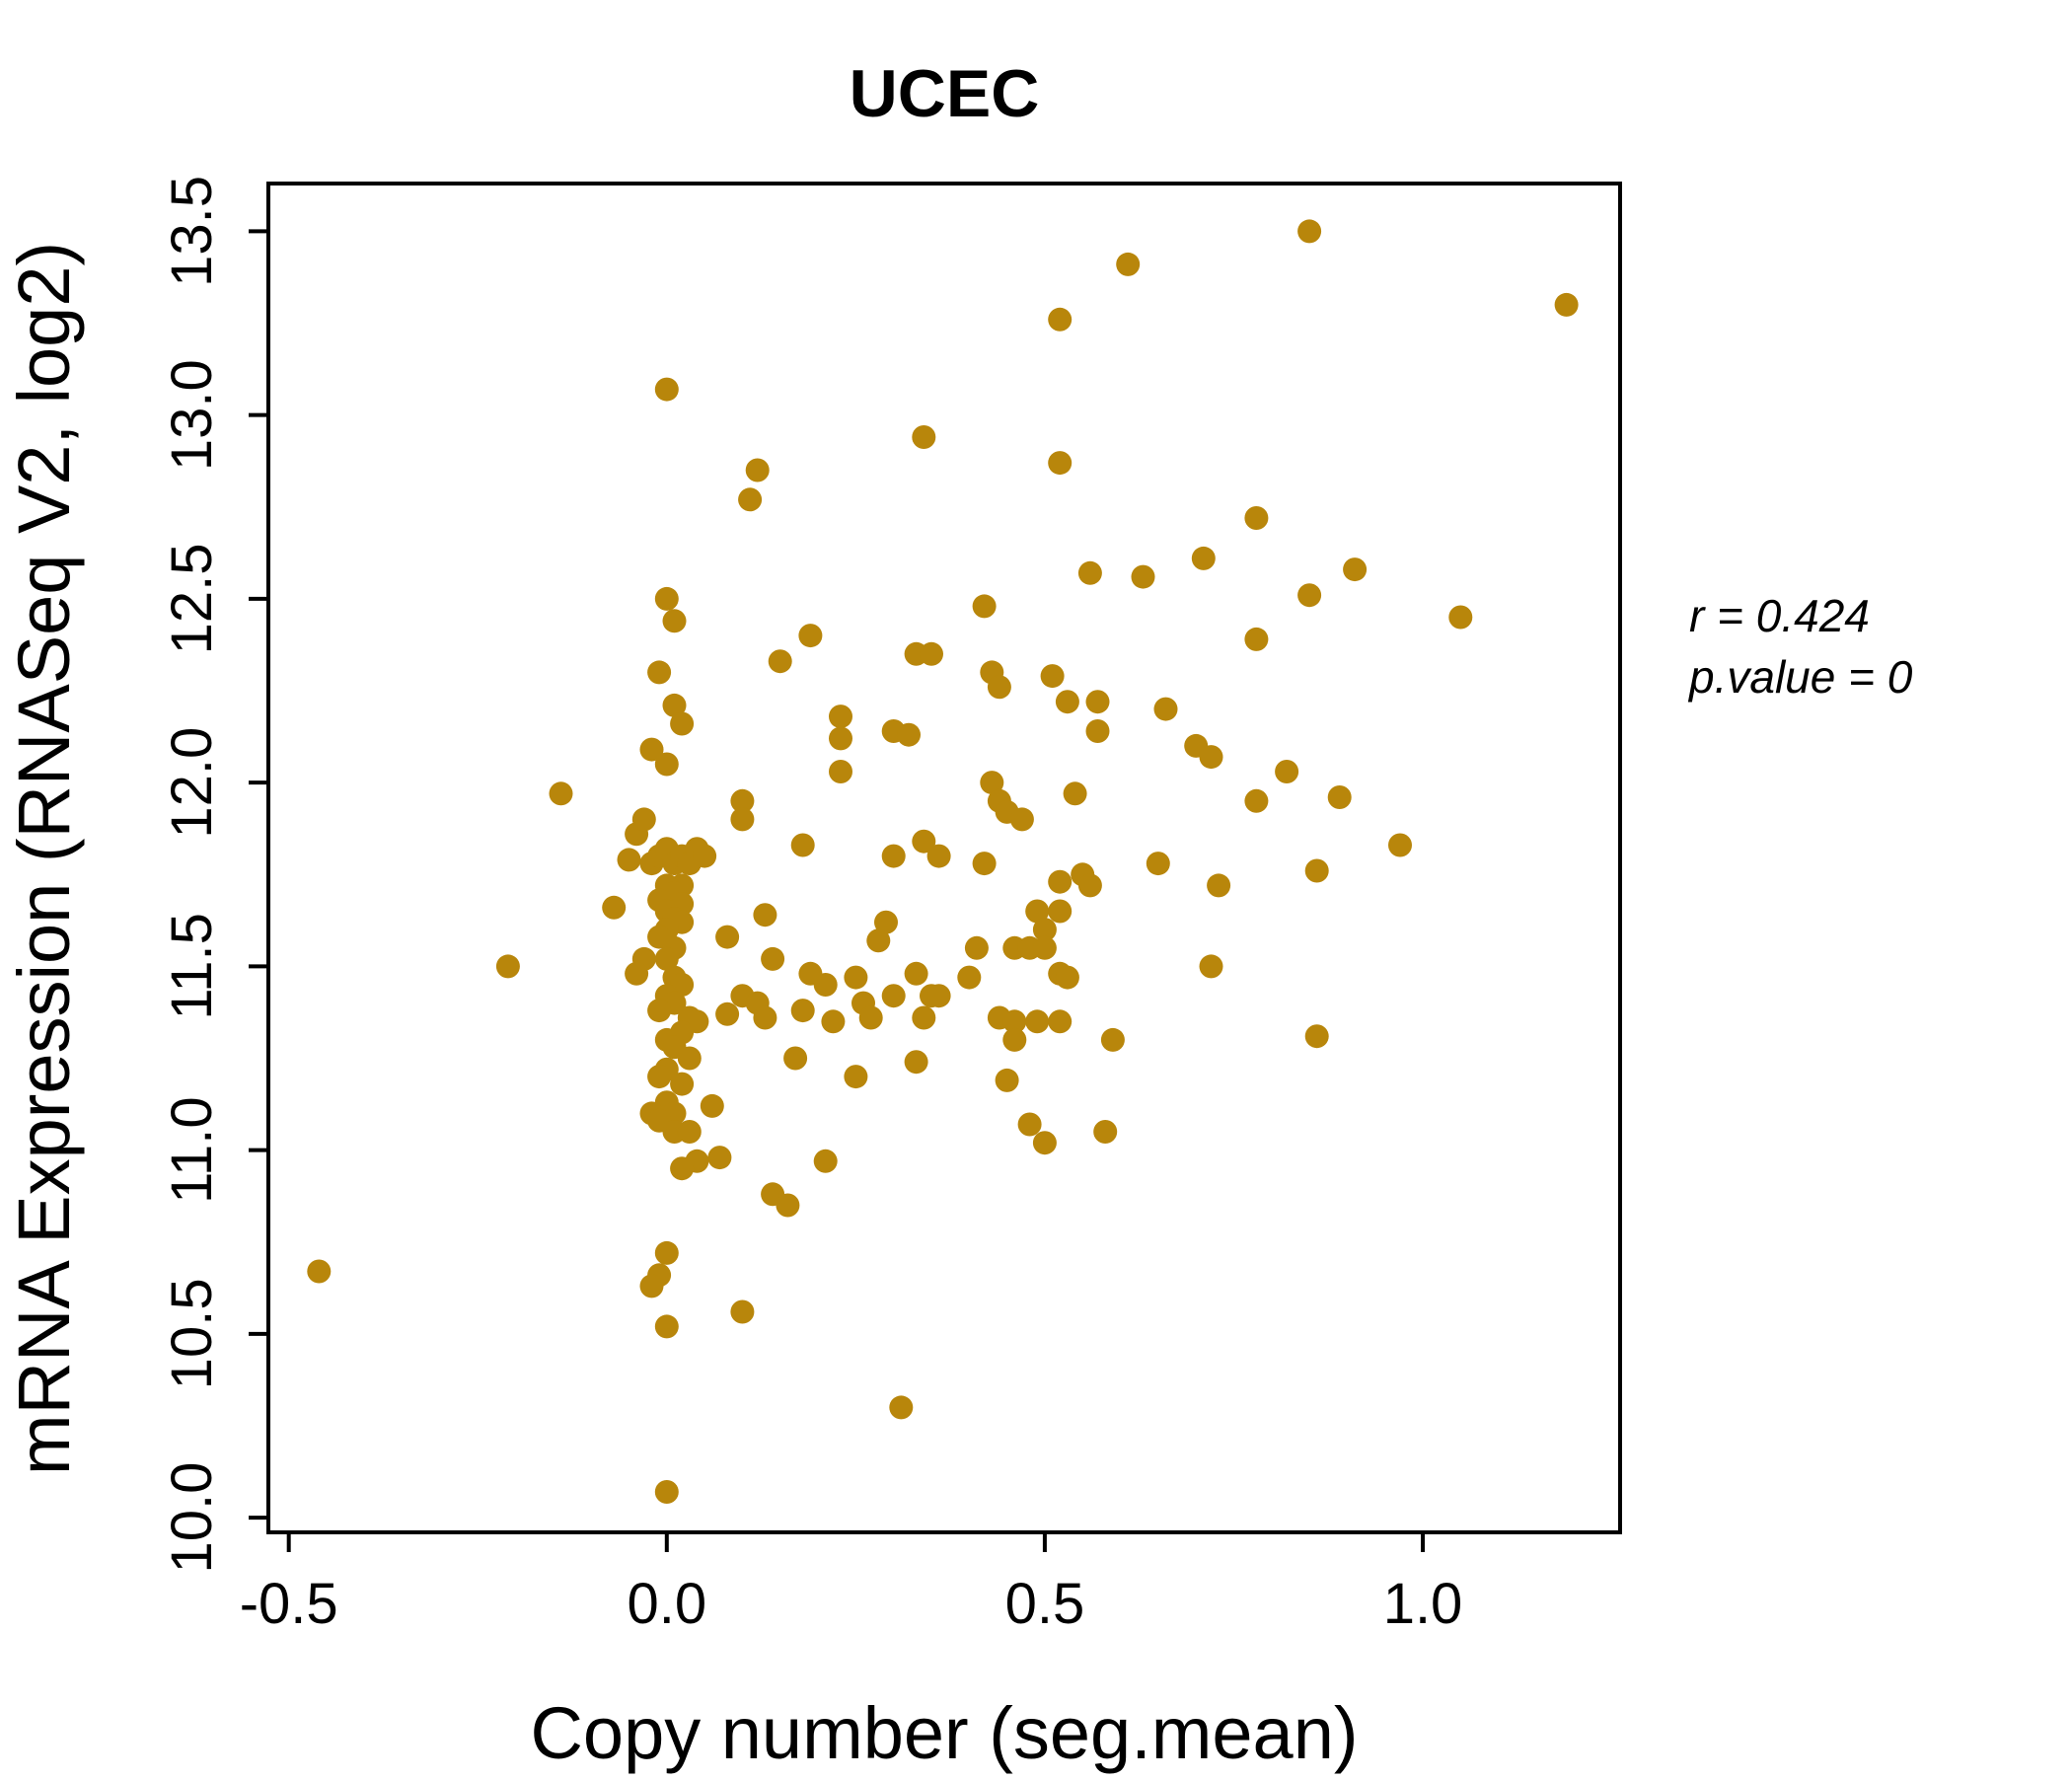  Describe the element at coordinates (214, 875) in the screenshot. I see `y-axis-ticks: 10.0 10.5 11.0 11.5 12.0 12.5 13.0 13.5` at that location.